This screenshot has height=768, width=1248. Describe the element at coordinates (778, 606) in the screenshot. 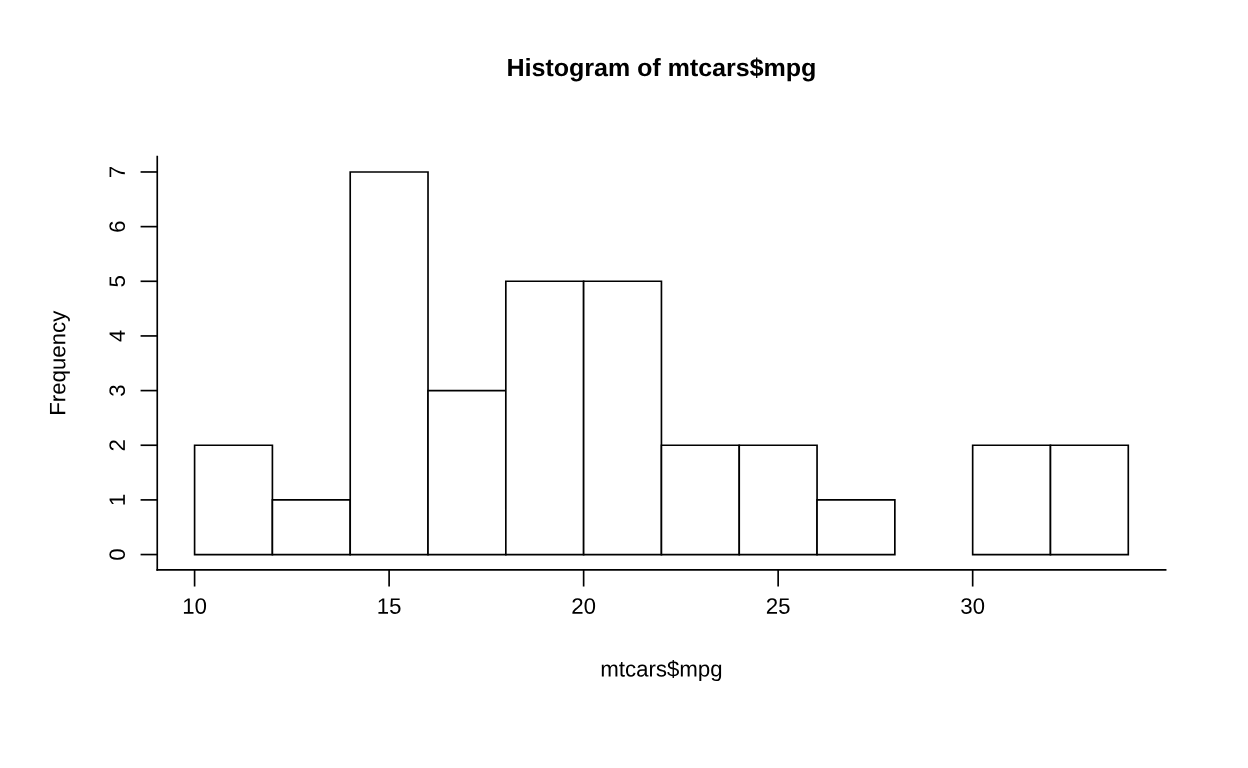

I see `x-tick-label: 25` at that location.